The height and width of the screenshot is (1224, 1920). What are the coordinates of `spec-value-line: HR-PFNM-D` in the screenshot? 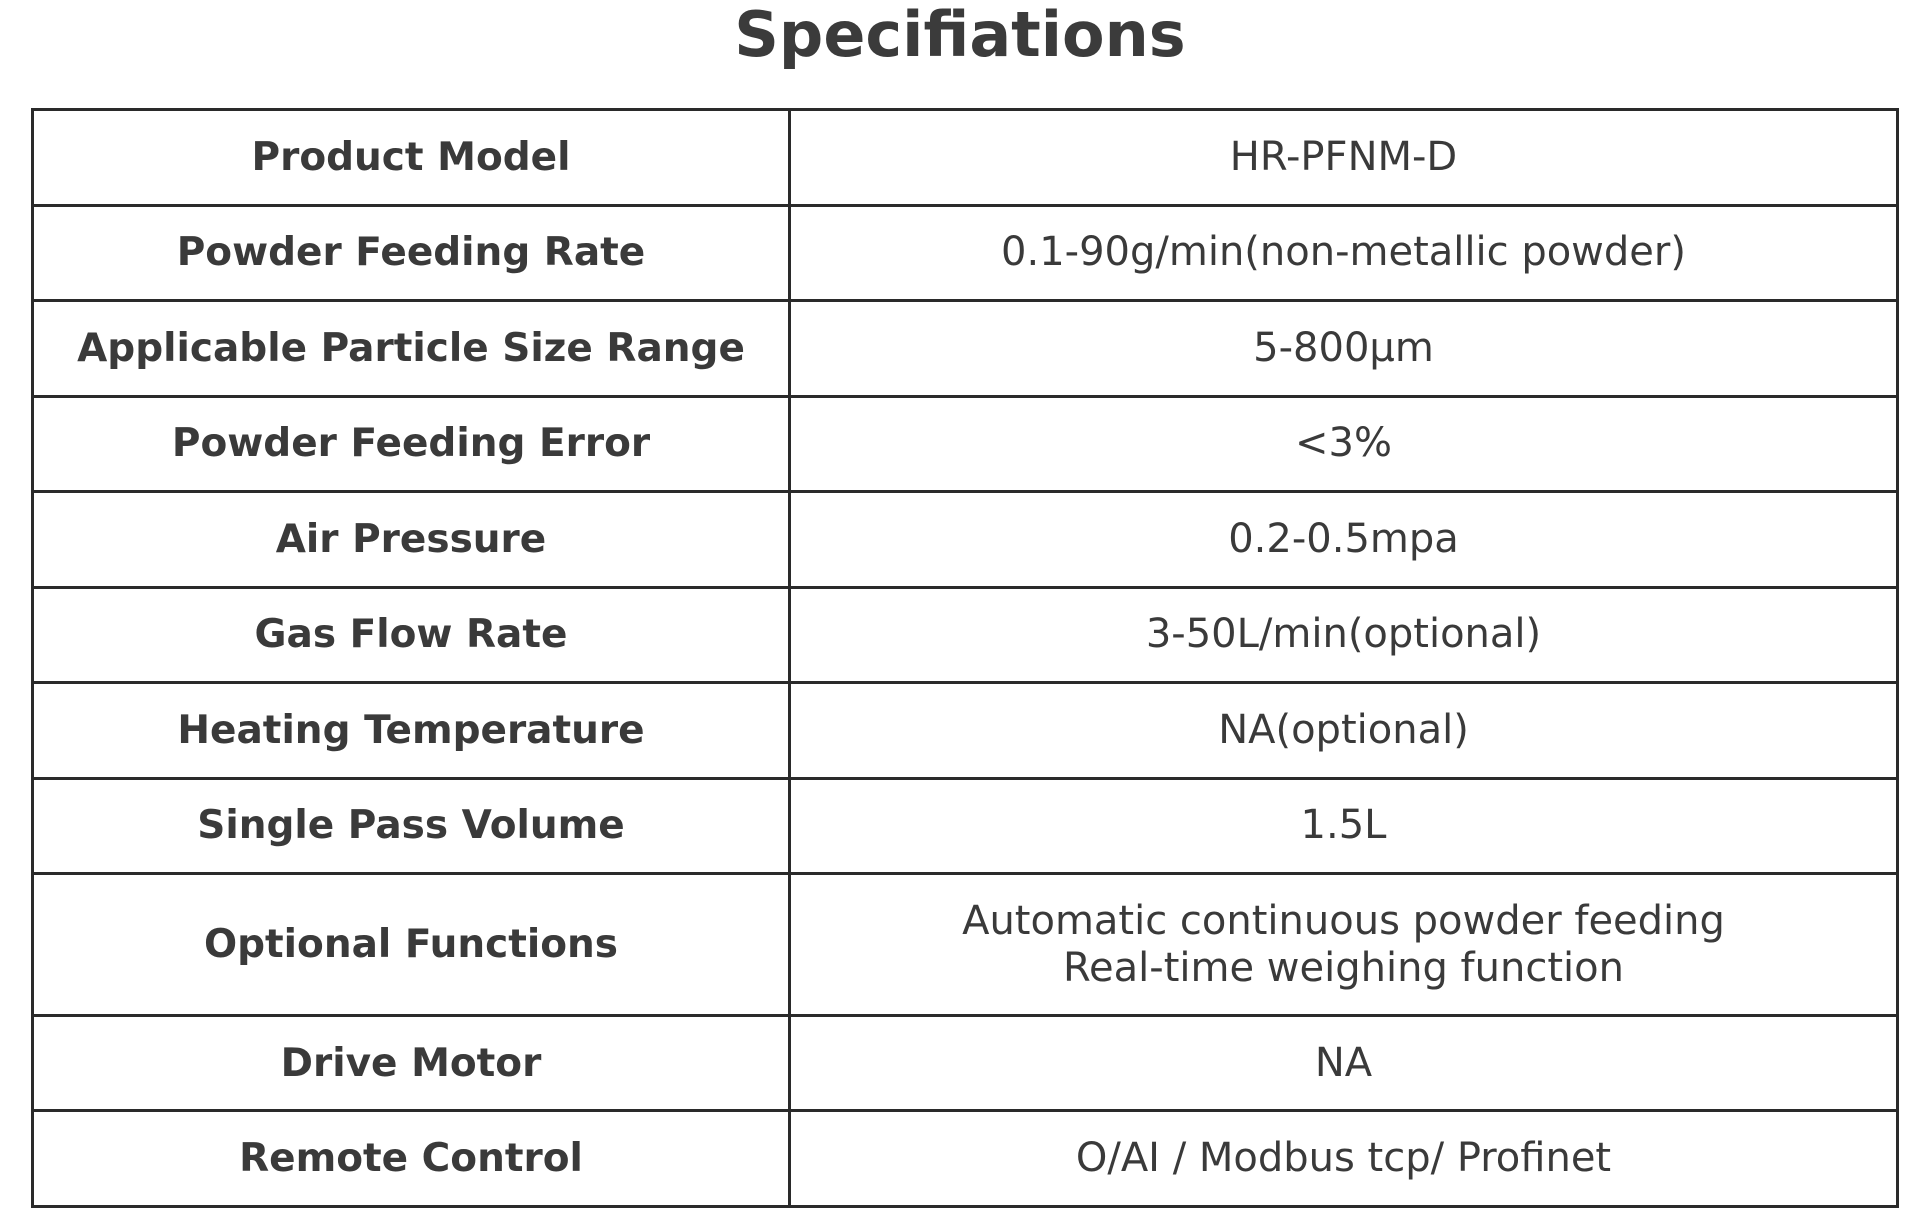 It's located at (1343, 156).